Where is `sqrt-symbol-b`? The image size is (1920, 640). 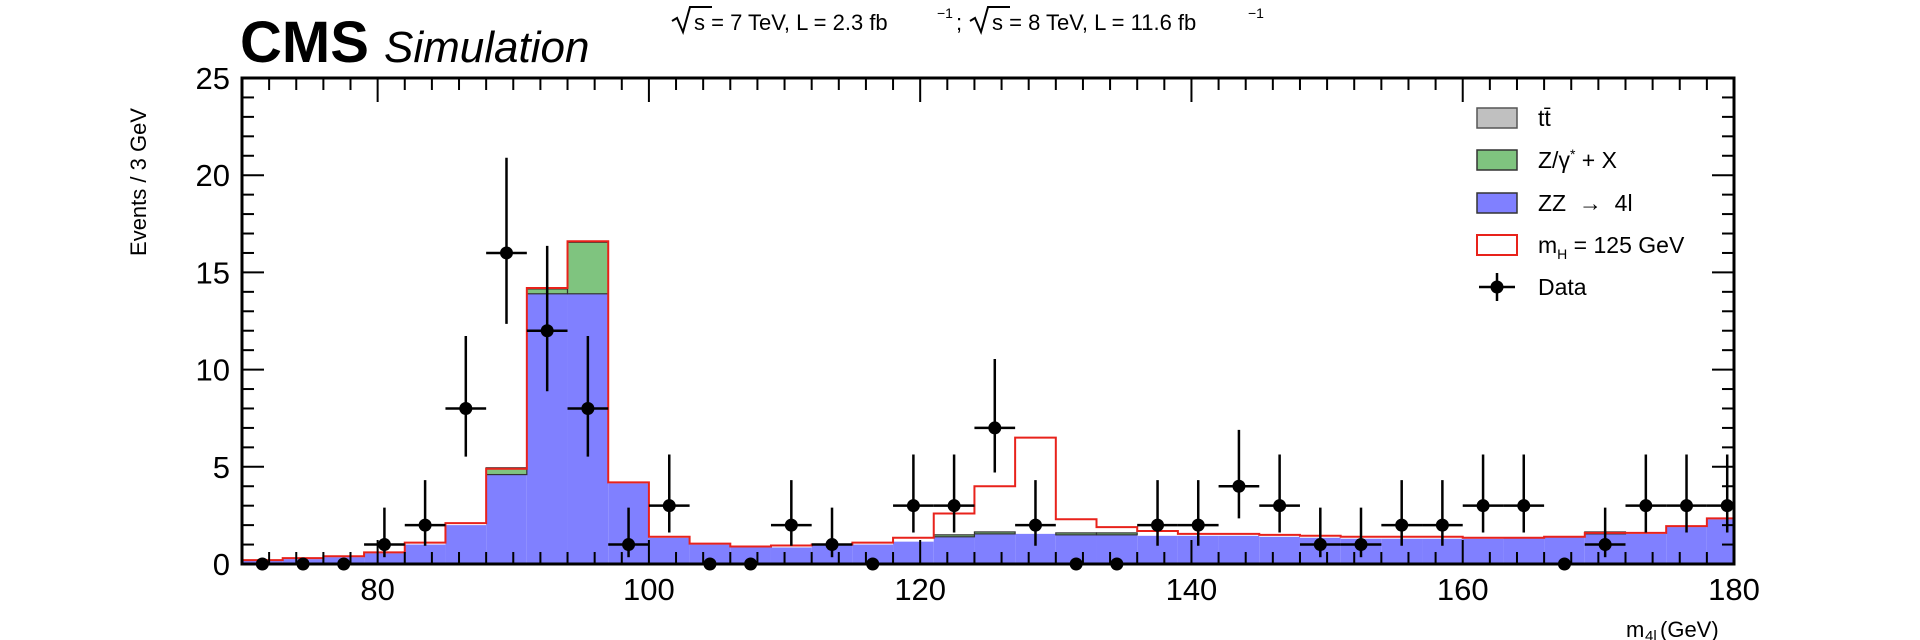
sqrt-symbol-b is located at coordinates (989, 21).